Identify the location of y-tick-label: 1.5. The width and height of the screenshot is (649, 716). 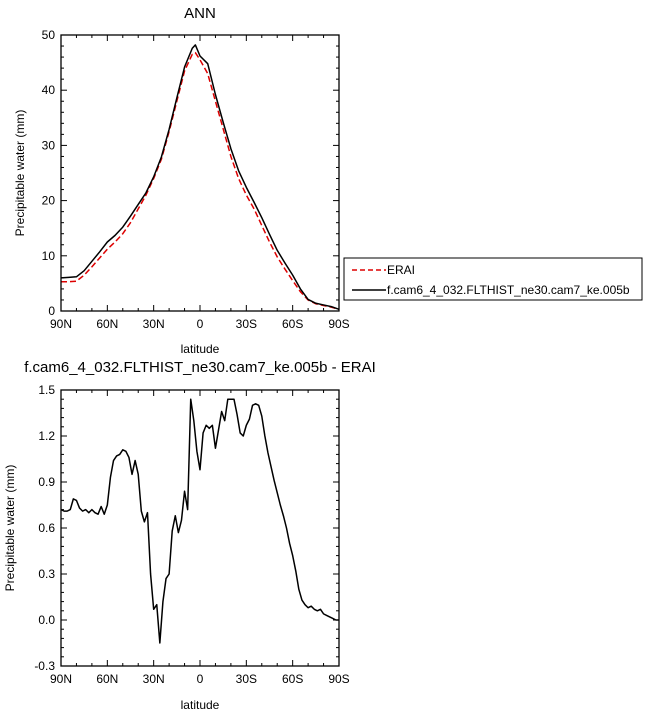
(46, 390).